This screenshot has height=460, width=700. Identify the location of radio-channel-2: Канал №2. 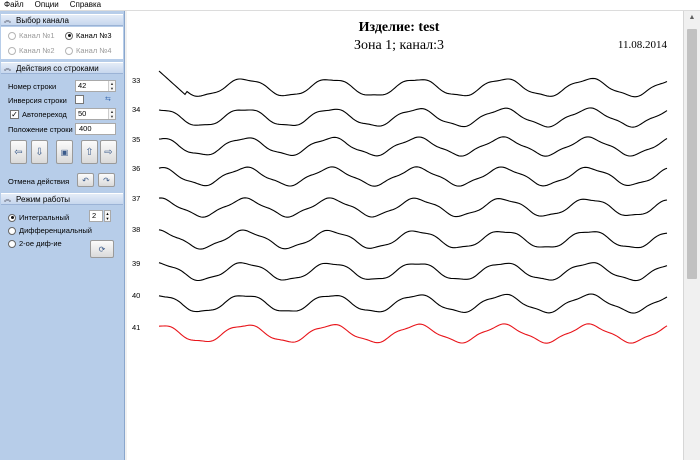
(31, 50).